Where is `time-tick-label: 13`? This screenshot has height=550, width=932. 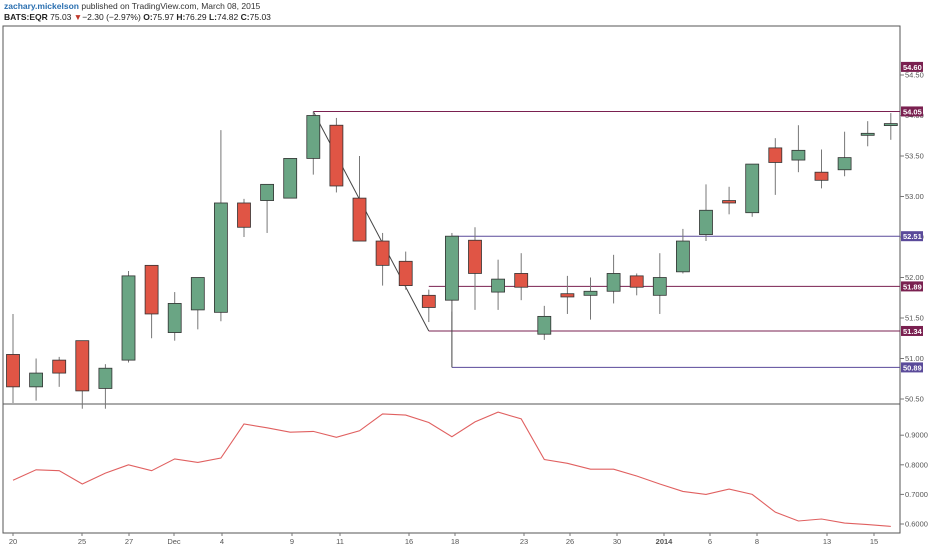
time-tick-label: 13 is located at coordinates (827, 541).